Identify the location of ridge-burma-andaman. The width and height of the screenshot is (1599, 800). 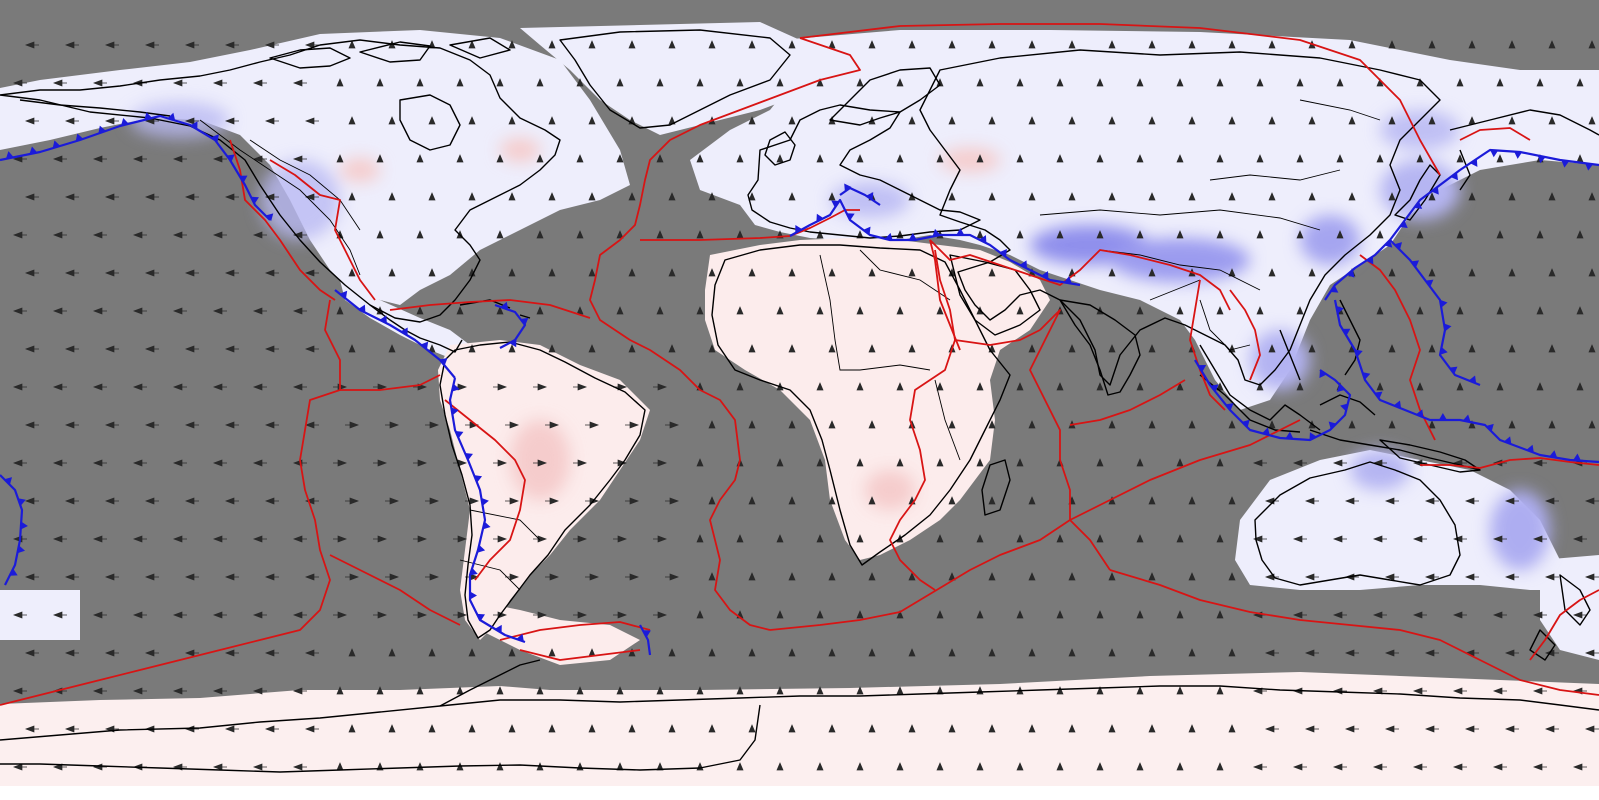
(1207, 345).